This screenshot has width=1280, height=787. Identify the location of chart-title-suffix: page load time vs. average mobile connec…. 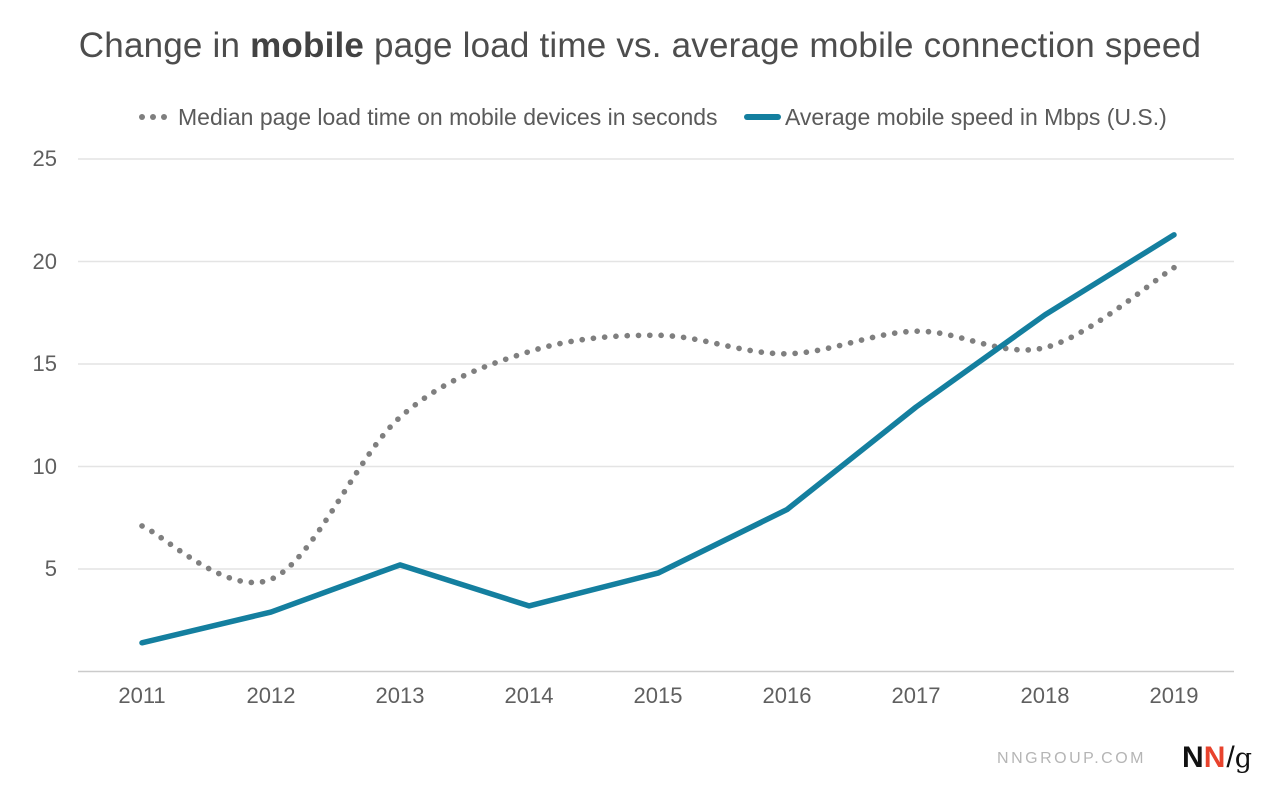
(783, 45).